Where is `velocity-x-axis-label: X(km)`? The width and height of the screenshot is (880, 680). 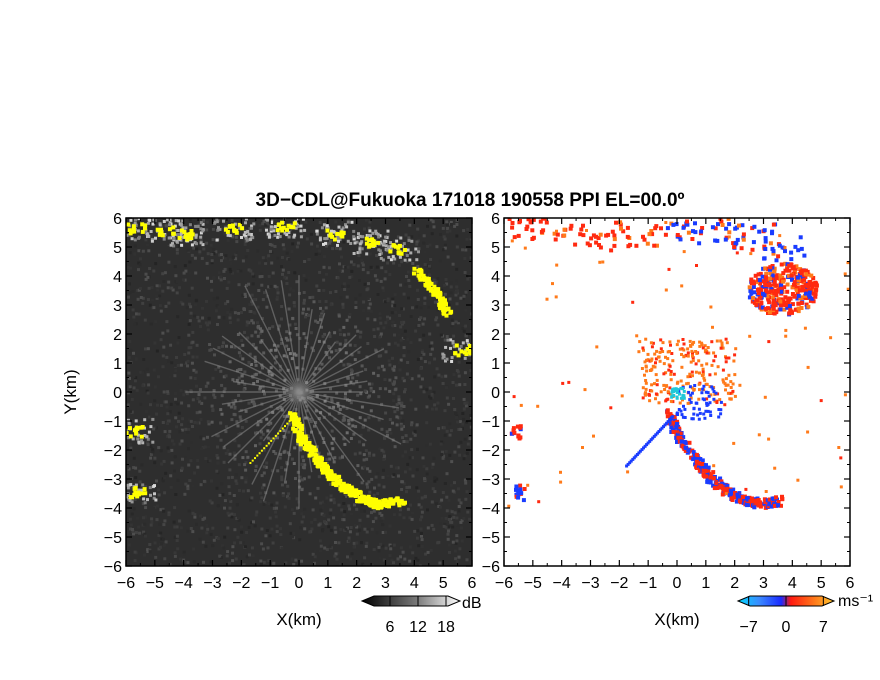
velocity-x-axis-label: X(km) is located at coordinates (676, 619).